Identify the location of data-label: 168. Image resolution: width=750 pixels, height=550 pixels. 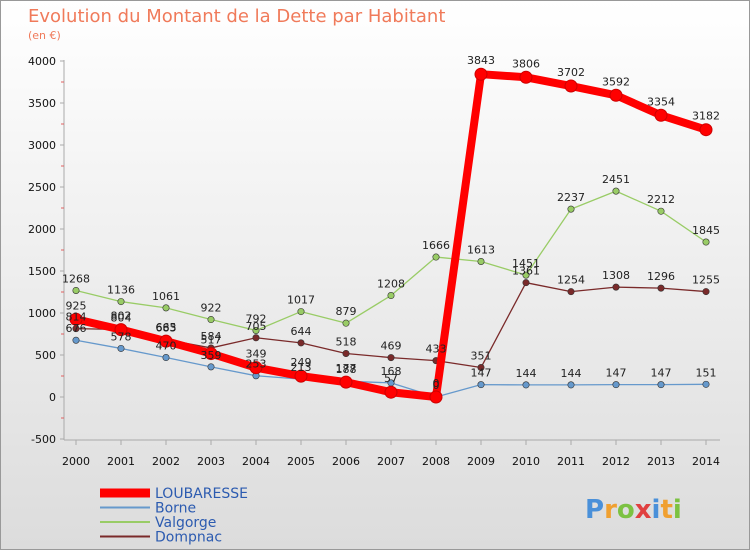
(391, 371).